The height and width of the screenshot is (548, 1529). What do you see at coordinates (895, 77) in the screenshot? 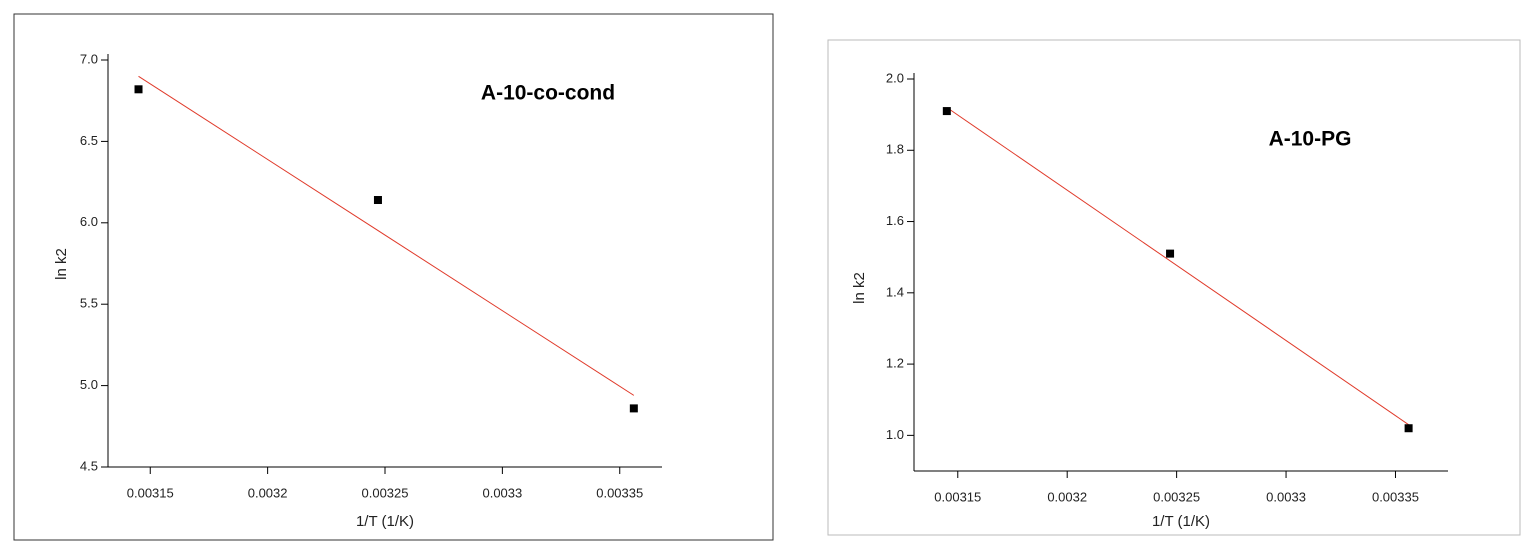
I see `y-tick-label: 2.0` at bounding box center [895, 77].